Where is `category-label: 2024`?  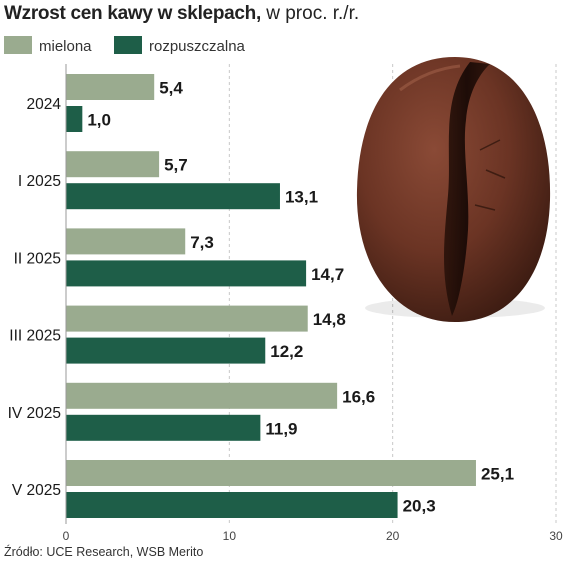 category-label: 2024 is located at coordinates (44, 104).